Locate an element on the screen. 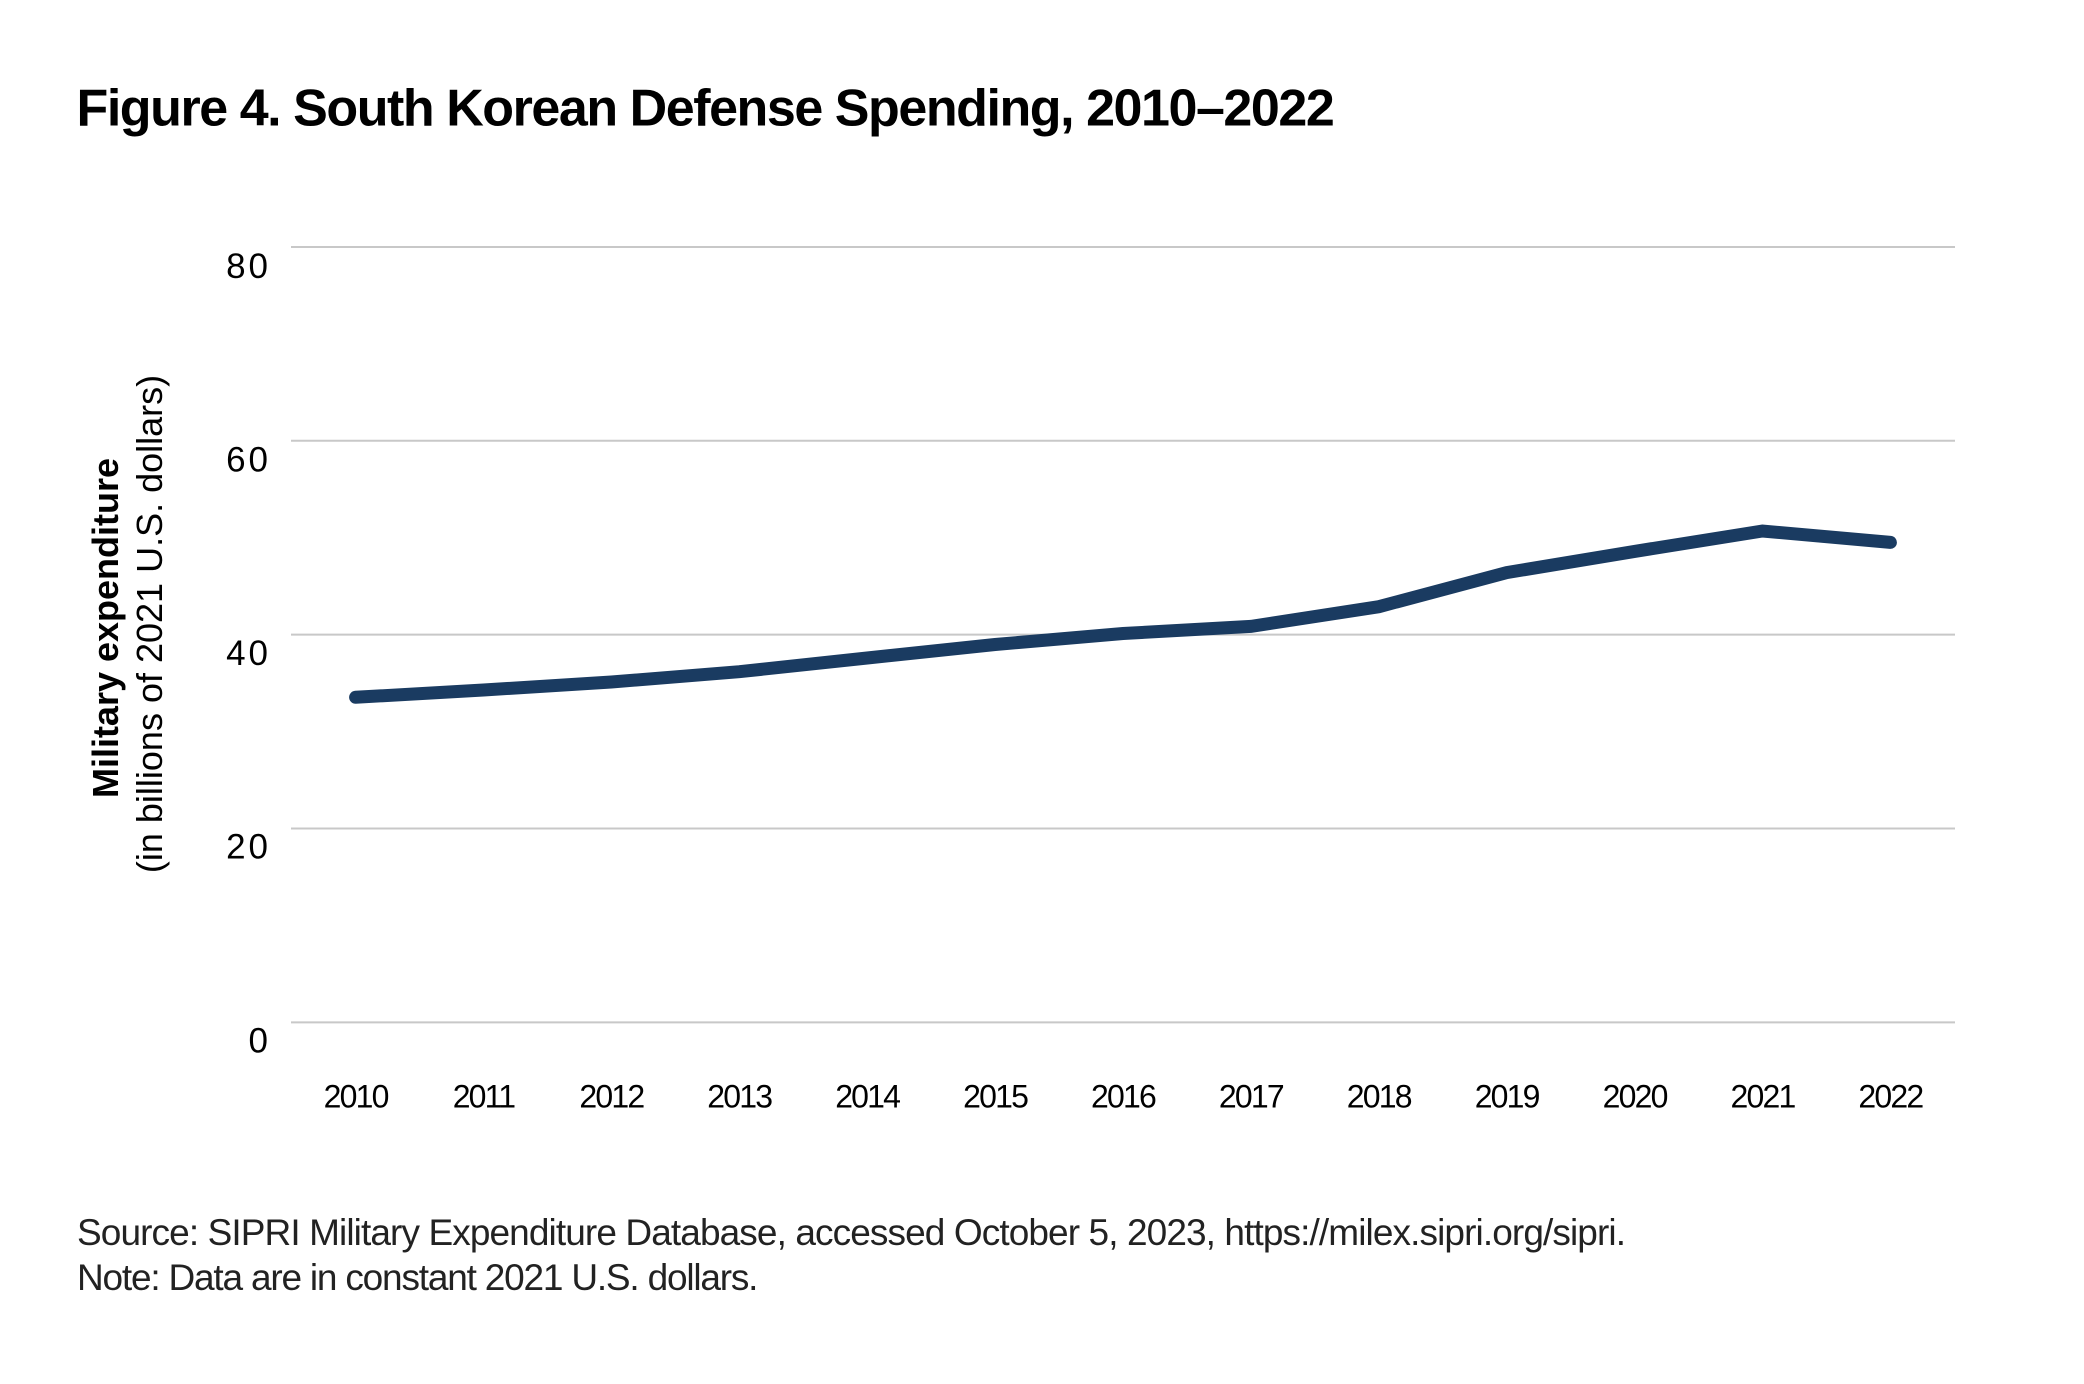 The image size is (2084, 1384). svg-text: 2014 is located at coordinates (867, 1097).